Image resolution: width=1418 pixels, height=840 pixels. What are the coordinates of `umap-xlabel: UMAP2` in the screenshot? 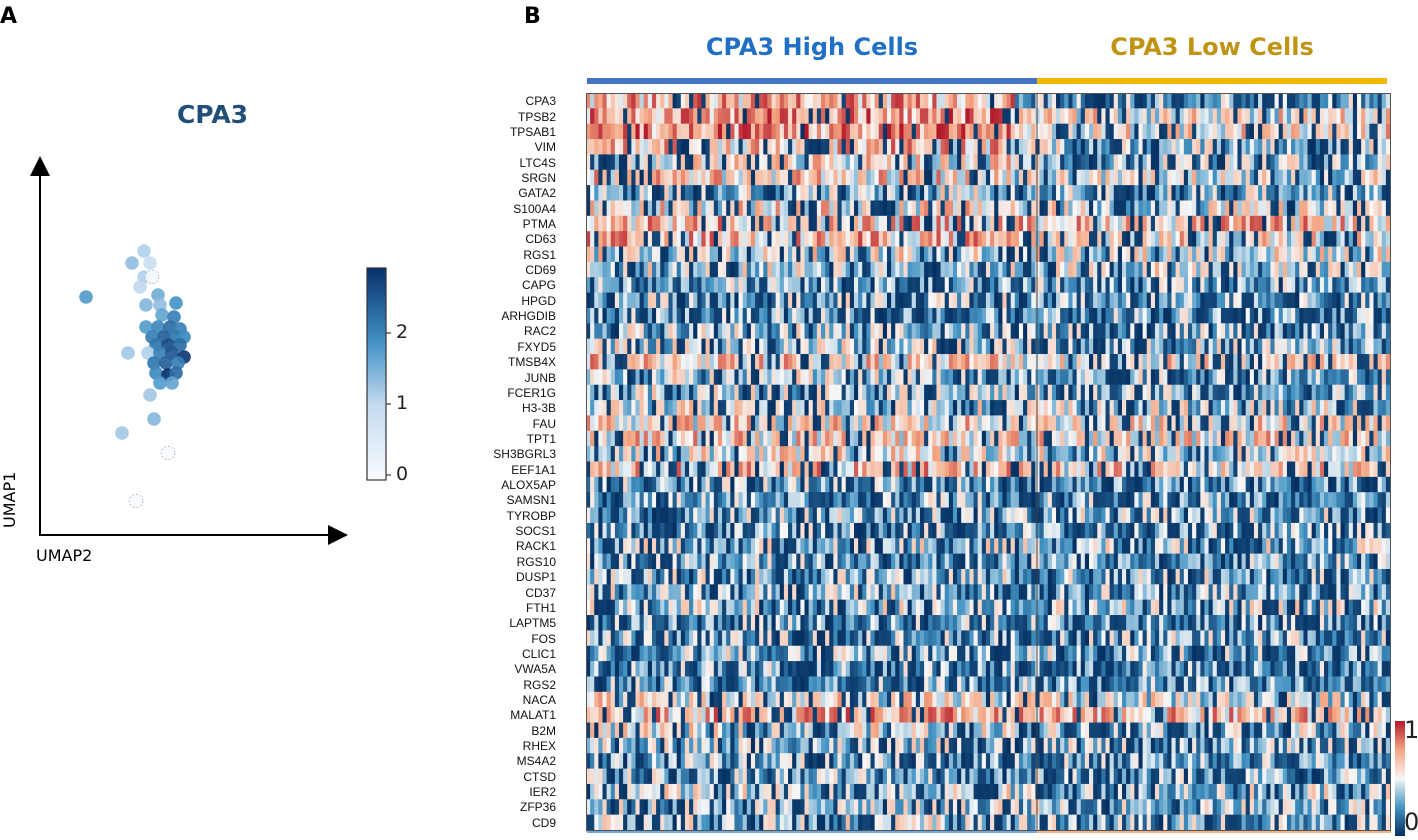 It's located at (64, 555).